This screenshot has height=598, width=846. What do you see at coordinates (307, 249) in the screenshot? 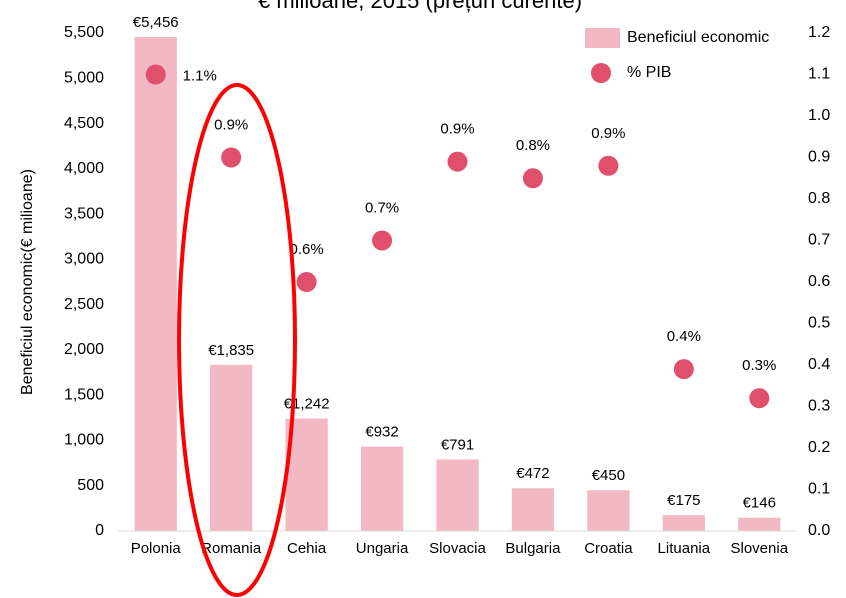
I see `dot-label: 0.6%` at bounding box center [307, 249].